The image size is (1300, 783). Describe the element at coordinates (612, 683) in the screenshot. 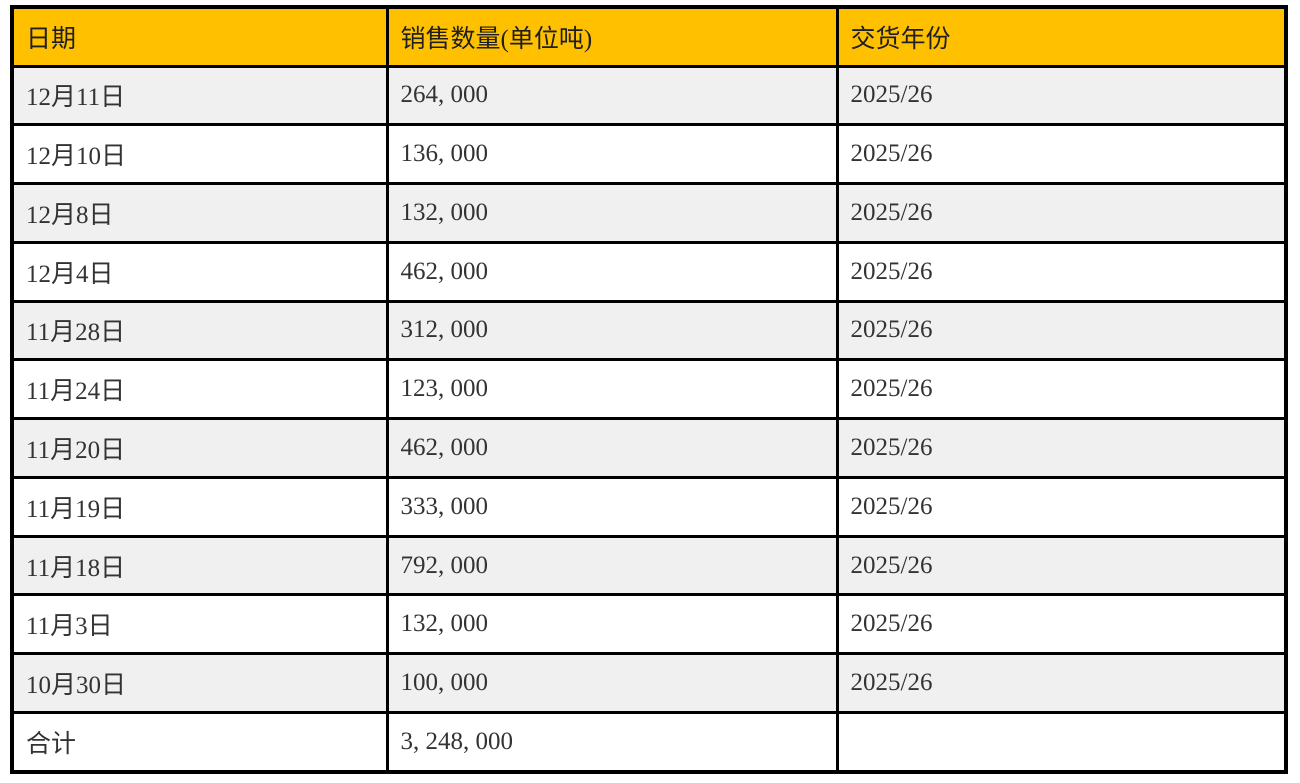

I see `quantity-cell: 100, 000` at that location.